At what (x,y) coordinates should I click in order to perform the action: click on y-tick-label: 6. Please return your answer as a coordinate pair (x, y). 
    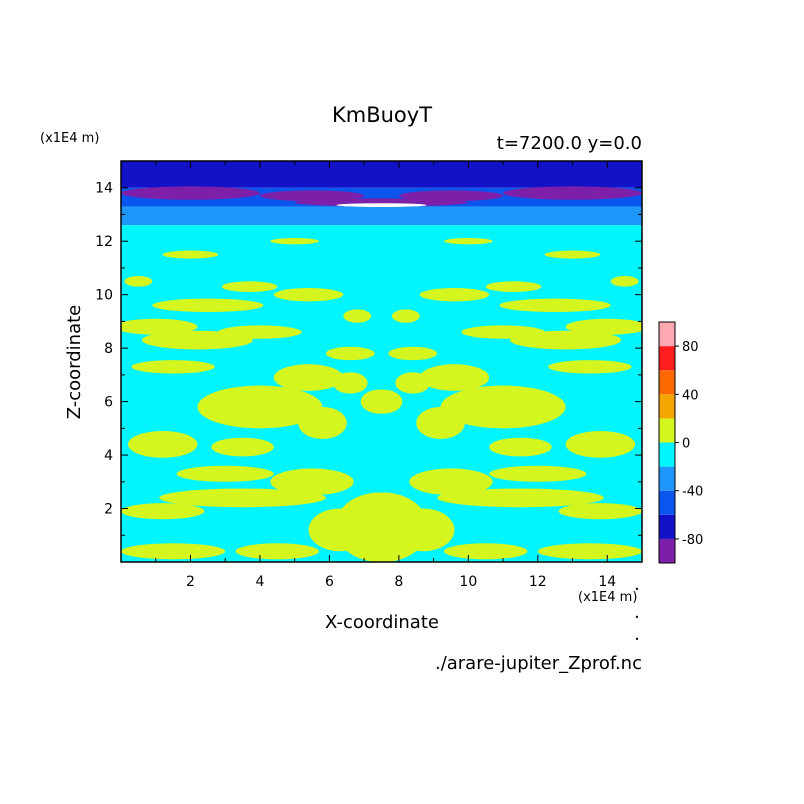
    Looking at the image, I should click on (108, 403).